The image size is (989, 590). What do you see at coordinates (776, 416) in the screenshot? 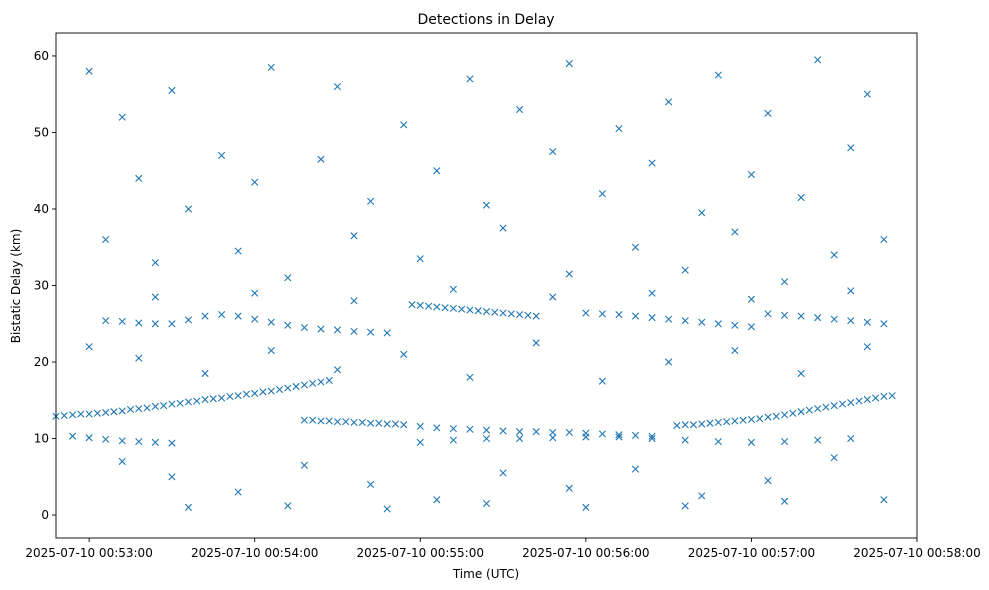
I see `data-point-s2-p12` at bounding box center [776, 416].